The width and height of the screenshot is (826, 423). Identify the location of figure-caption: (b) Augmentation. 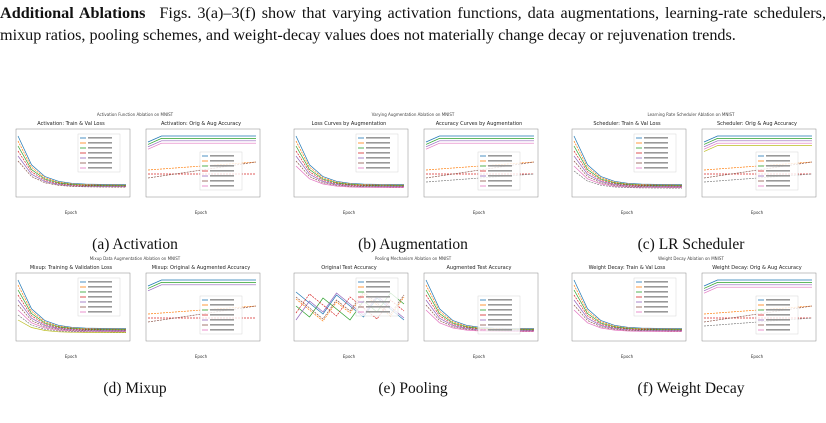
(413, 244).